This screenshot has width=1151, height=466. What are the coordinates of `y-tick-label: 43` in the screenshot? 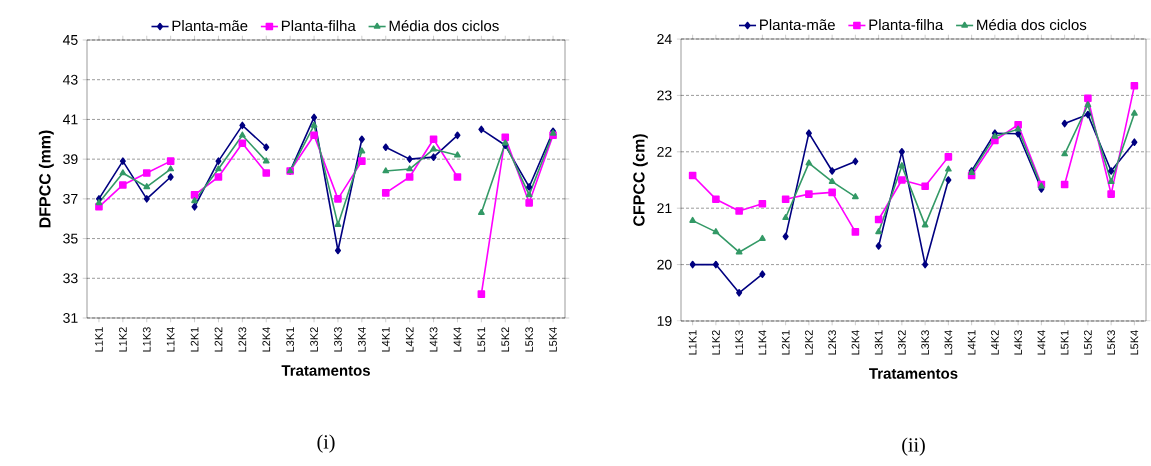 It's located at (70, 79).